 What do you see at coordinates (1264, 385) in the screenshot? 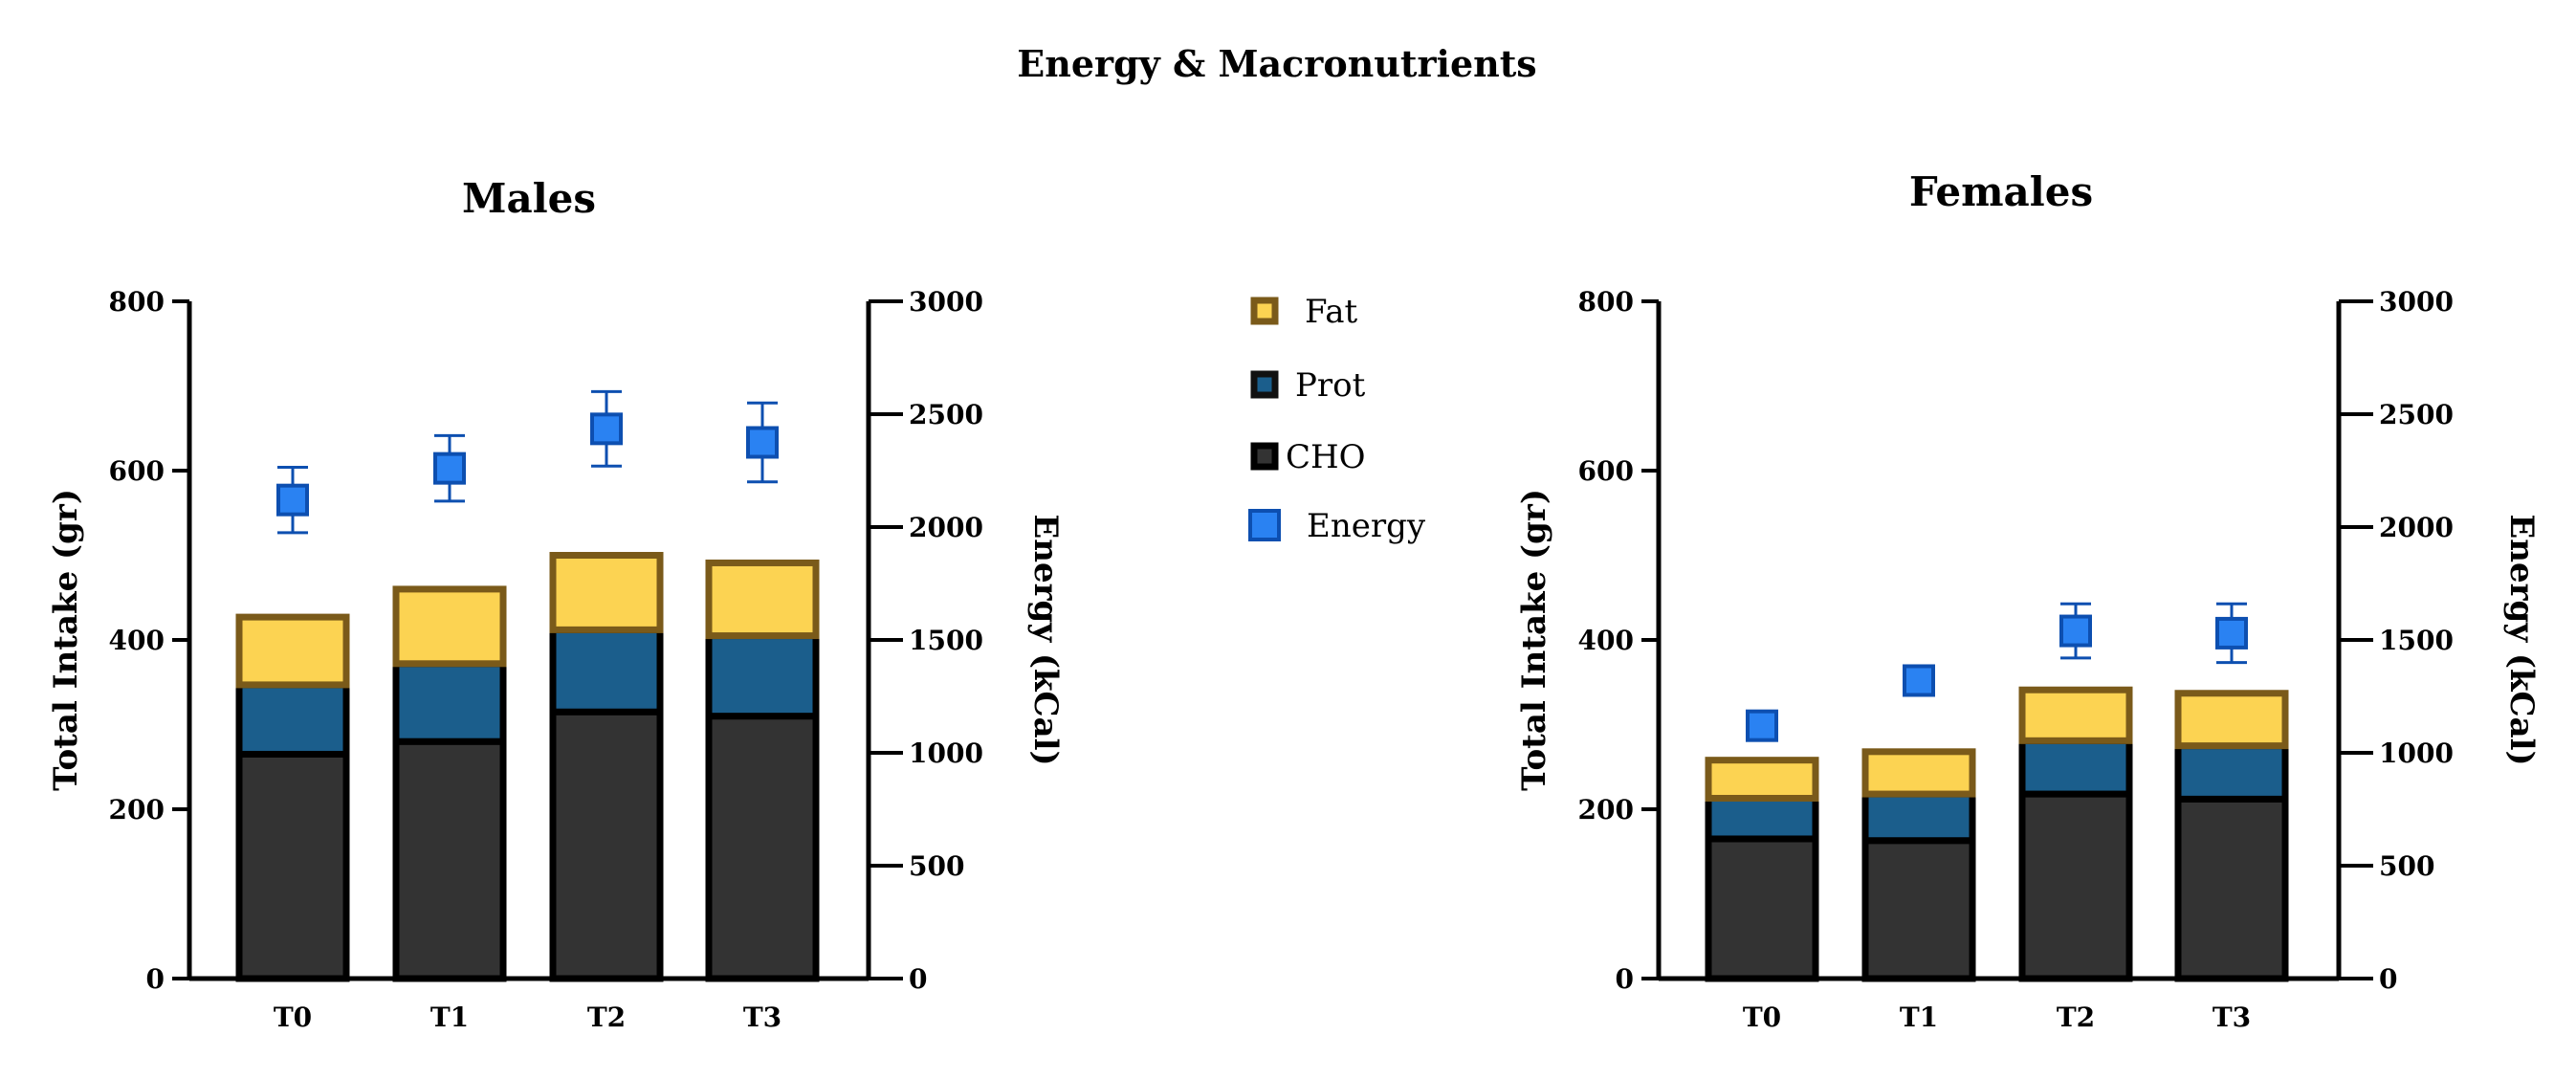
I see `legend-swatch-prot` at bounding box center [1264, 385].